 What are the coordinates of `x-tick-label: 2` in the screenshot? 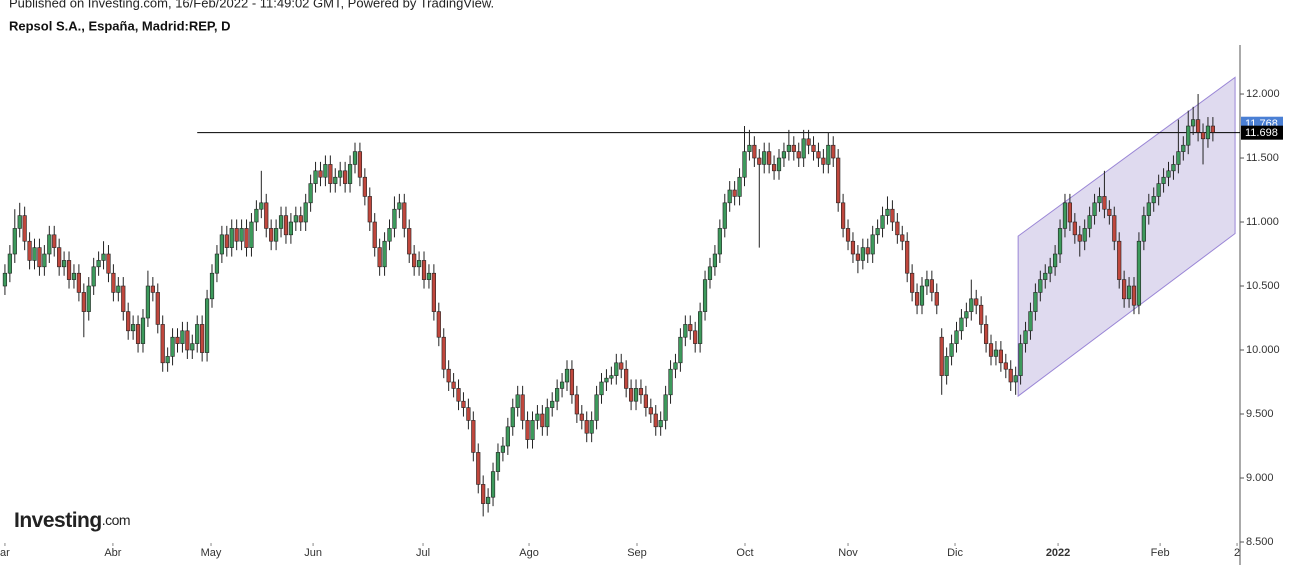 It's located at (1237, 553).